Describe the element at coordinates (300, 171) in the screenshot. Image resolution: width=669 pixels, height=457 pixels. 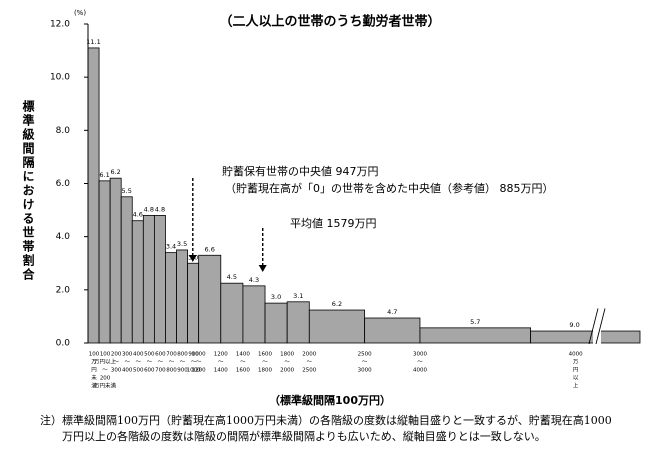
I see `annotation: 貯蓄保有世帯の中央値 947万円` at that location.